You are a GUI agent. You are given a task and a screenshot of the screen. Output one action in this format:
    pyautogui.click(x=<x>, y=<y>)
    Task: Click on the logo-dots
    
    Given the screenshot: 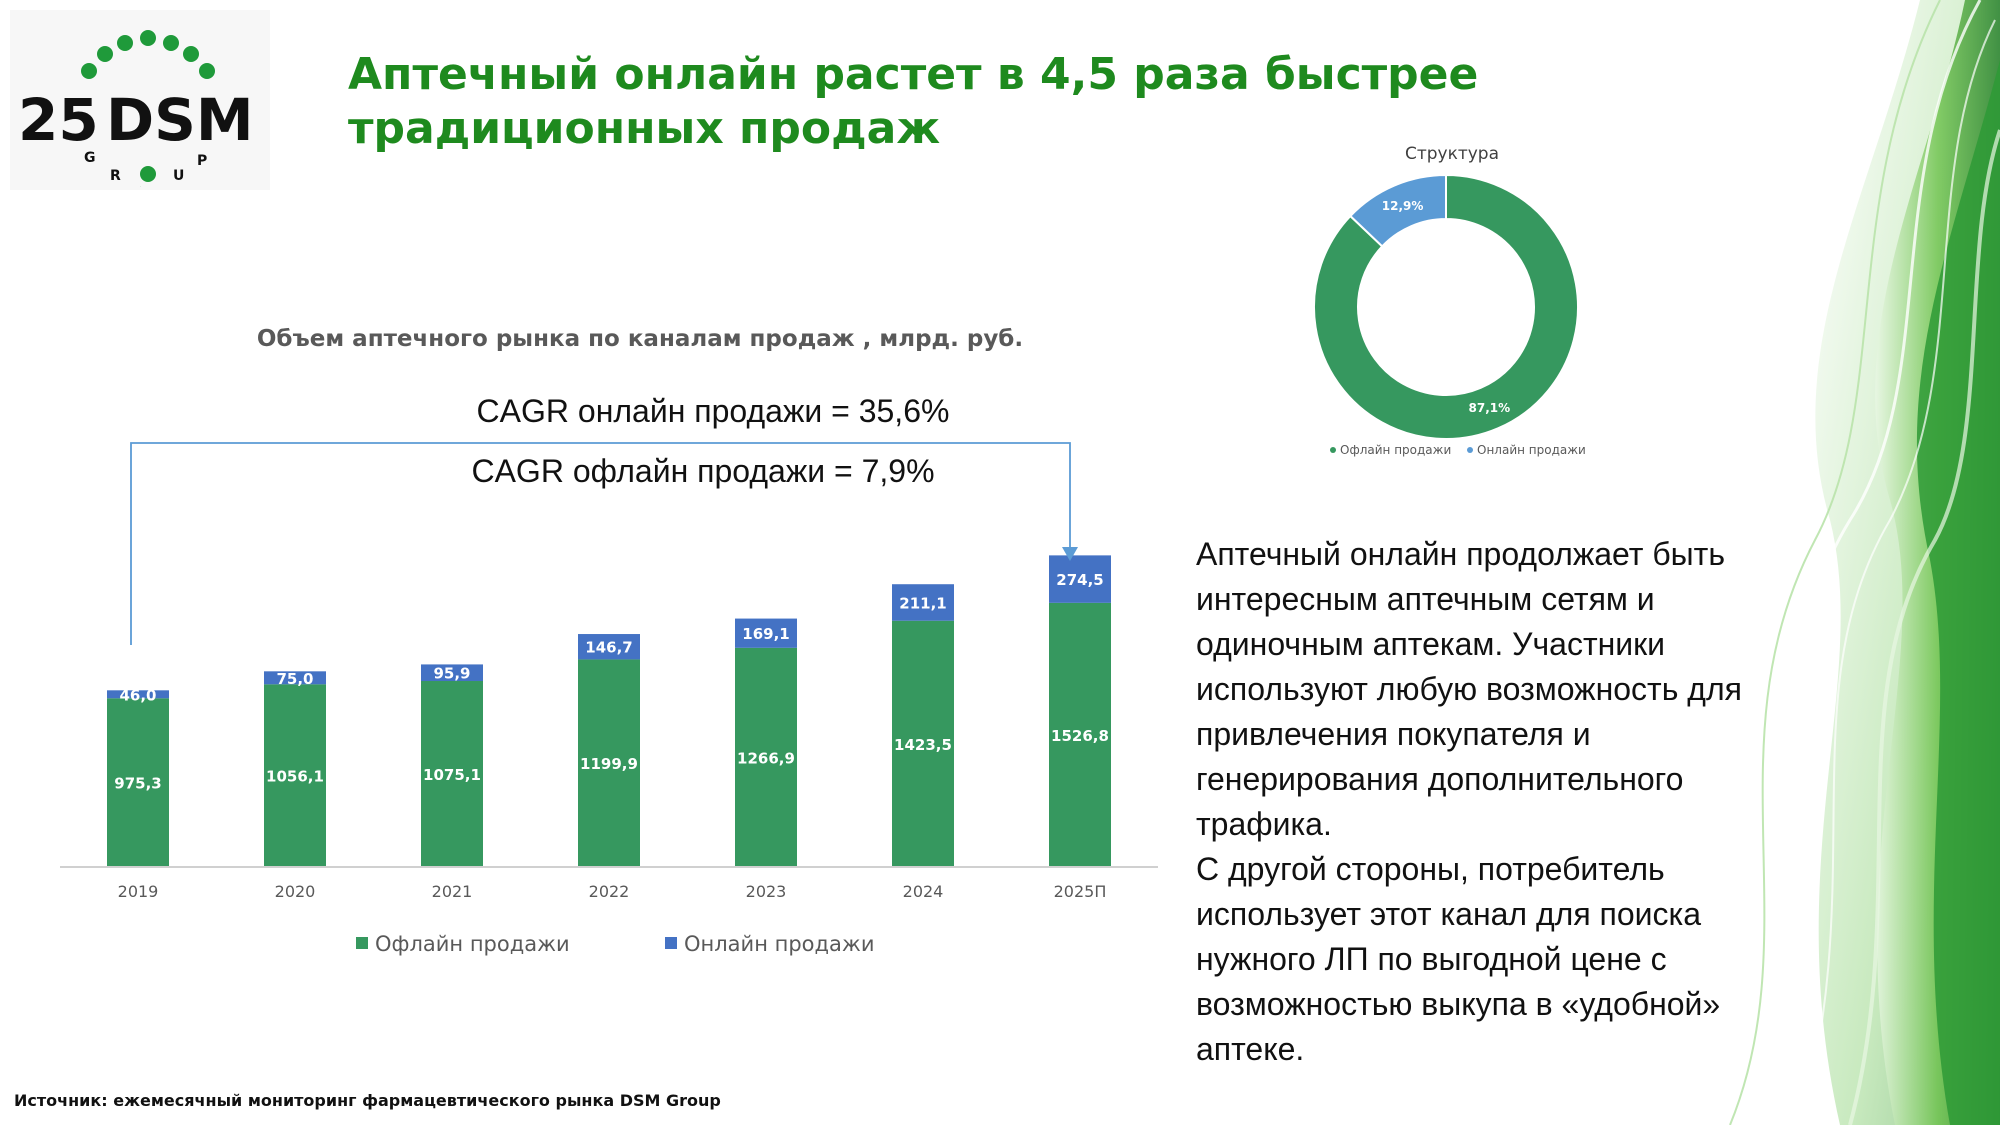 What is the action you would take?
    pyautogui.click(x=148, y=106)
    